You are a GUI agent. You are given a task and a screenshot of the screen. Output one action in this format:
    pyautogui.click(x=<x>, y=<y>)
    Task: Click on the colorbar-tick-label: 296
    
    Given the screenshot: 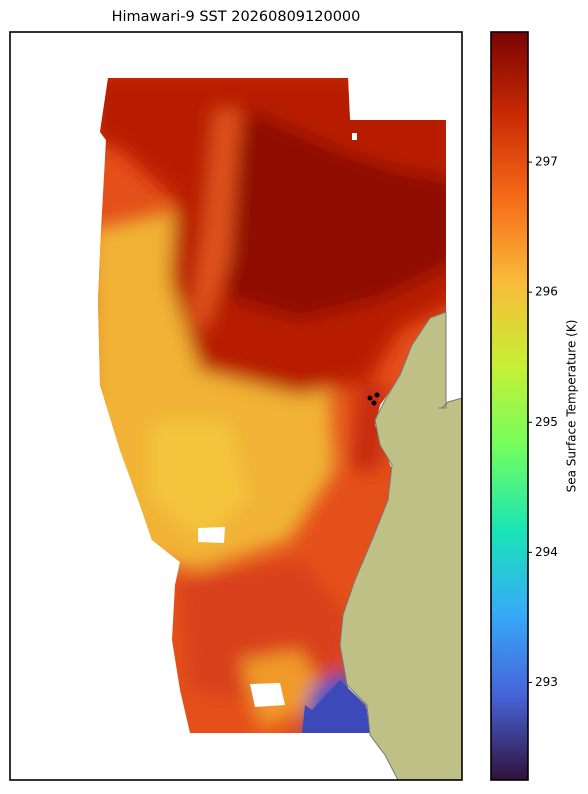 What is the action you would take?
    pyautogui.click(x=546, y=292)
    